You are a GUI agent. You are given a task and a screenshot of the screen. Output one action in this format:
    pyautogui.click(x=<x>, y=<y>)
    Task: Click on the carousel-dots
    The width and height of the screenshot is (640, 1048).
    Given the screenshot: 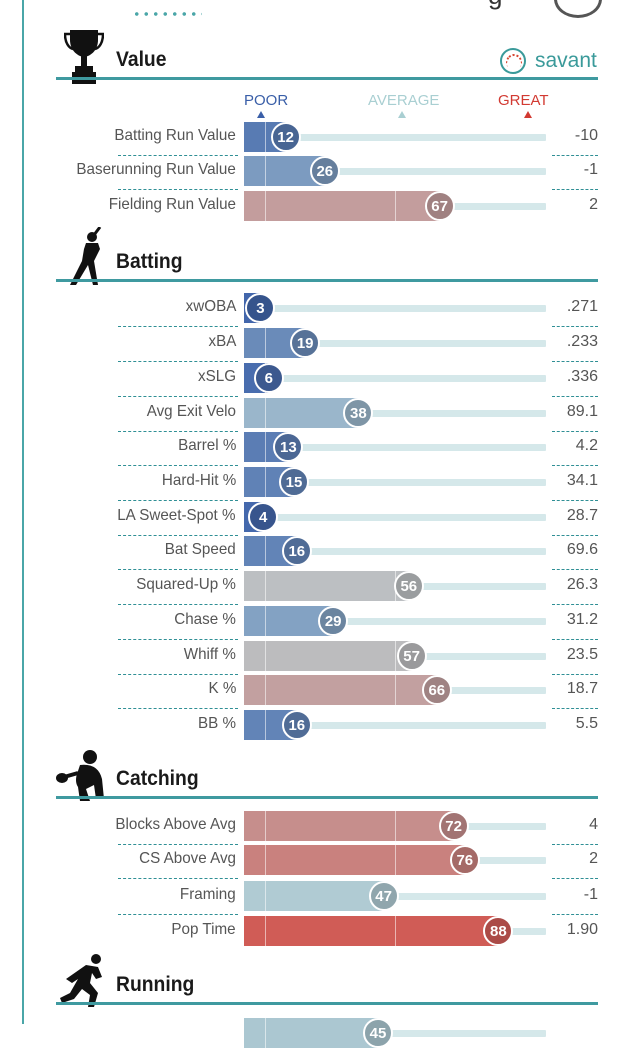 What is the action you would take?
    pyautogui.click(x=167, y=14)
    